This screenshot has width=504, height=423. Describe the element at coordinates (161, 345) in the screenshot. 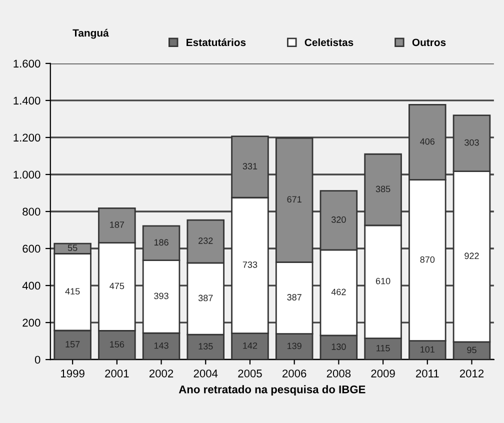

I see `data-label: 143` at that location.